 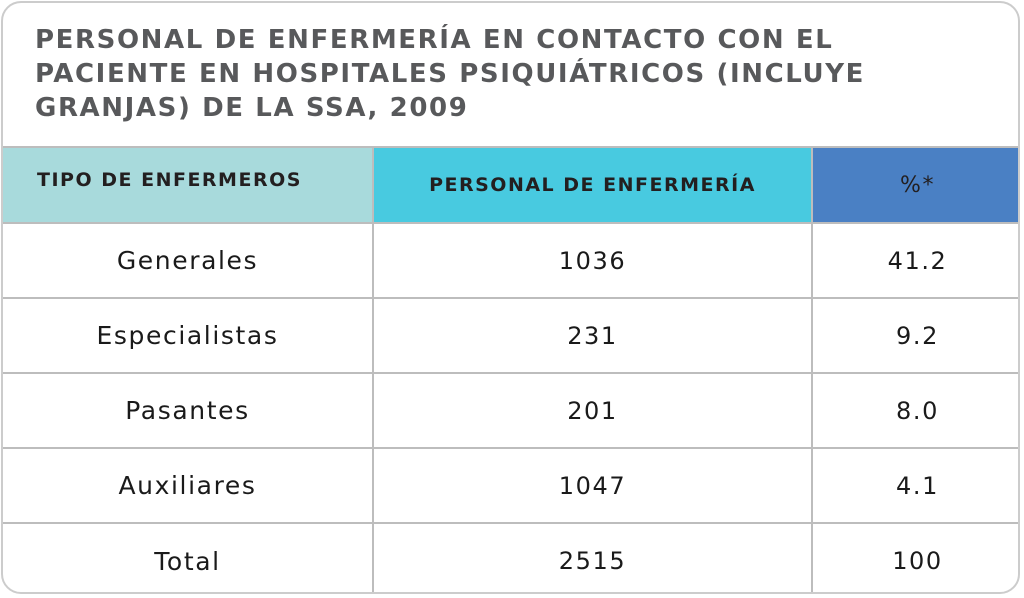 I want to click on cell-percent: 41.2, so click(x=915, y=261).